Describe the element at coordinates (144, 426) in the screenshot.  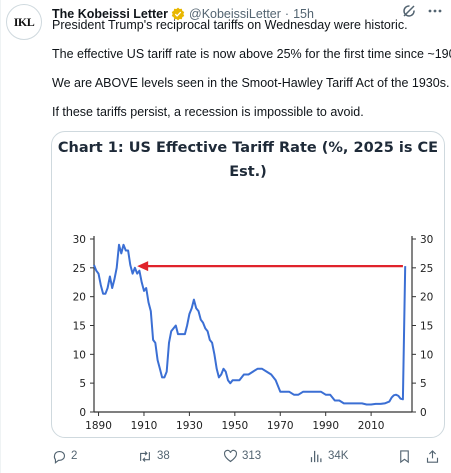
I see `x-tick-label: 1910` at that location.